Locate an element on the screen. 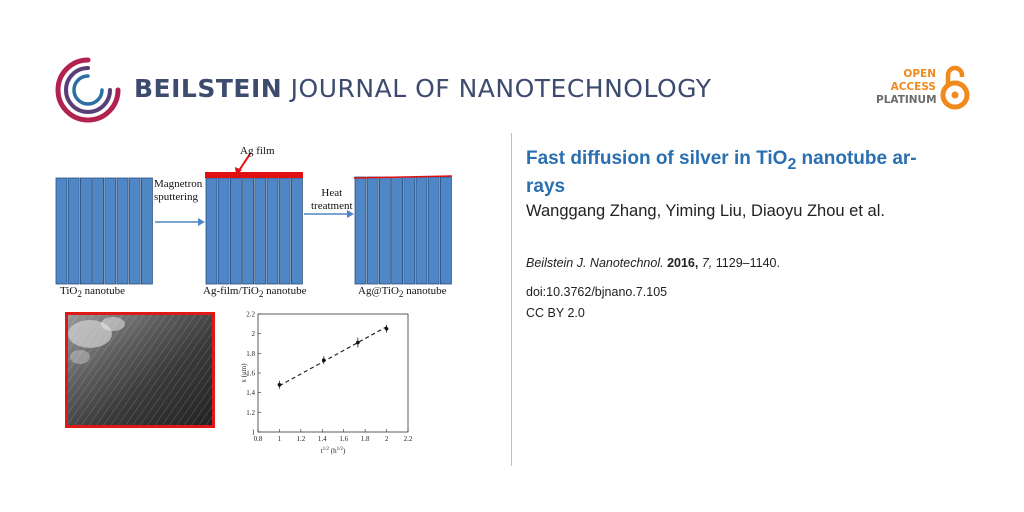 The height and width of the screenshot is (512, 1024). y-tick-label: 2.2 is located at coordinates (250, 315).